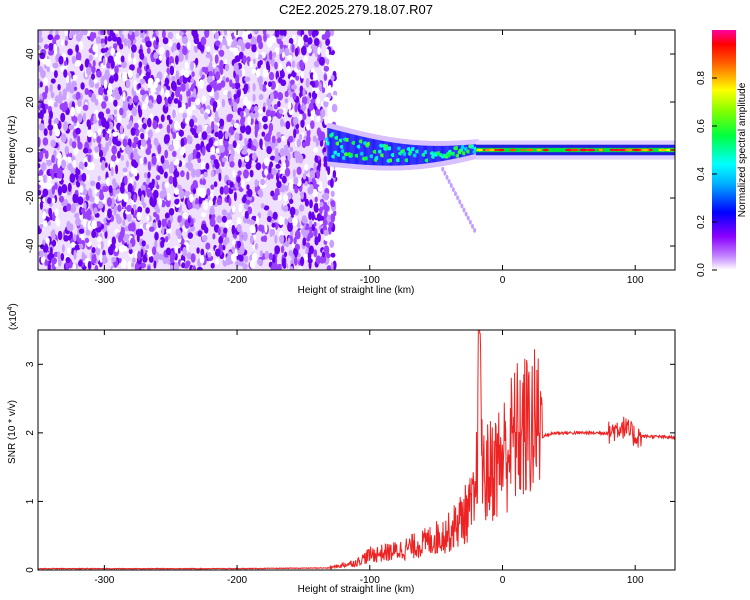 This screenshot has height=600, width=750. What do you see at coordinates (356, 9) in the screenshot?
I see `chart-title: C2E2.2025.279.18.07.R07` at bounding box center [356, 9].